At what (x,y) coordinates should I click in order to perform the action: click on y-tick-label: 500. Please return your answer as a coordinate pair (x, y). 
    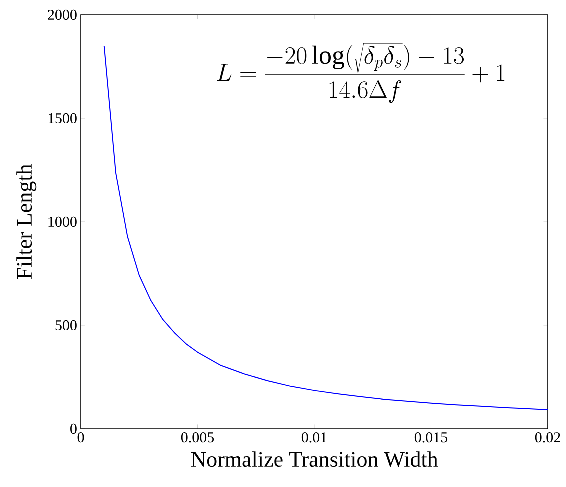
    Looking at the image, I should click on (66, 325).